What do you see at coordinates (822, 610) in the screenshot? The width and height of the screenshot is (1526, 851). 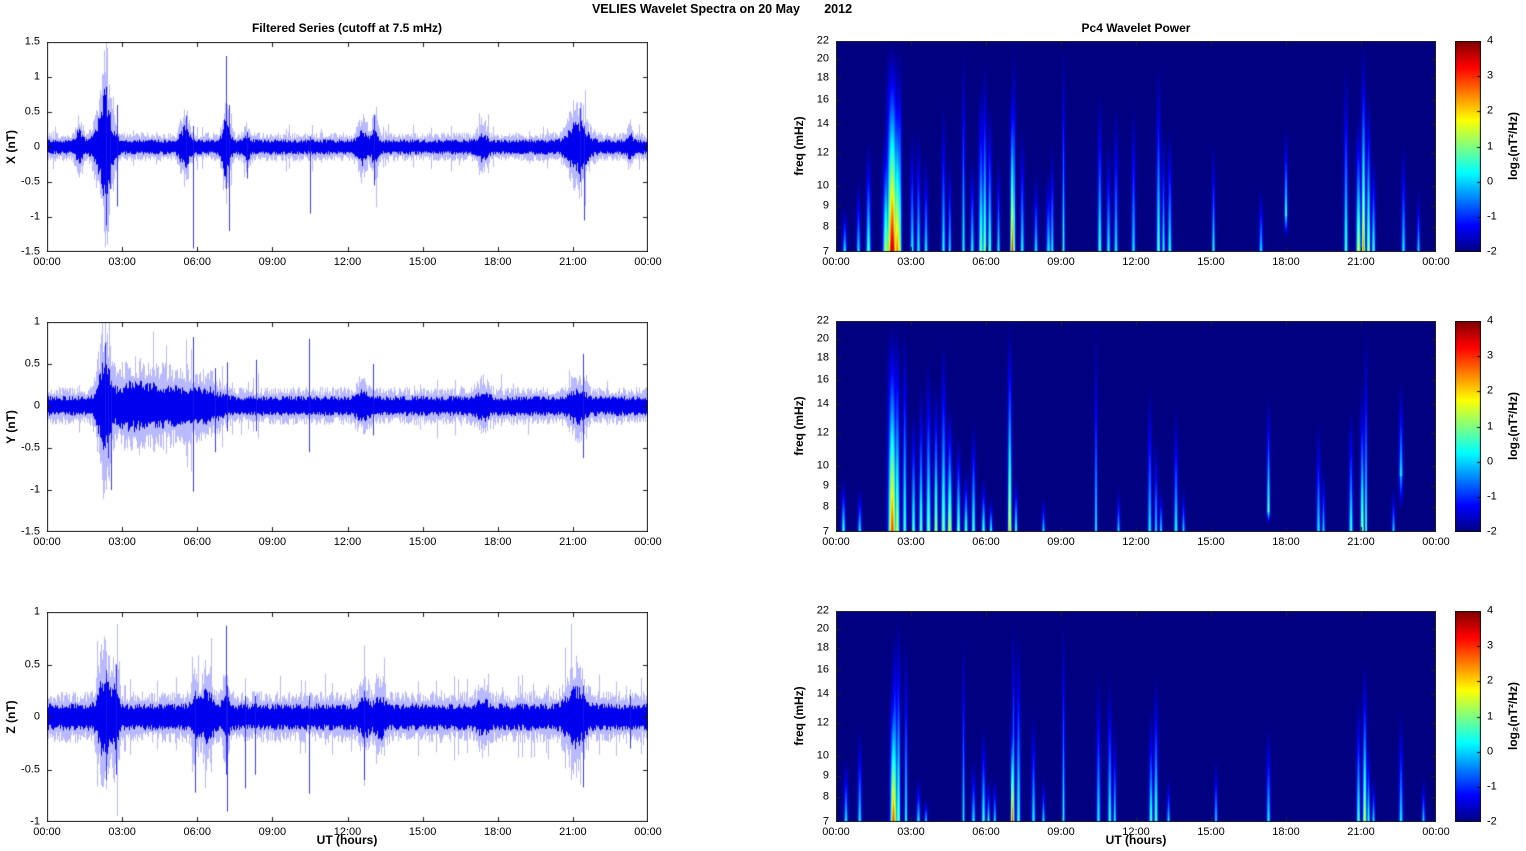 I see `freq-tick-label: 22` at bounding box center [822, 610].